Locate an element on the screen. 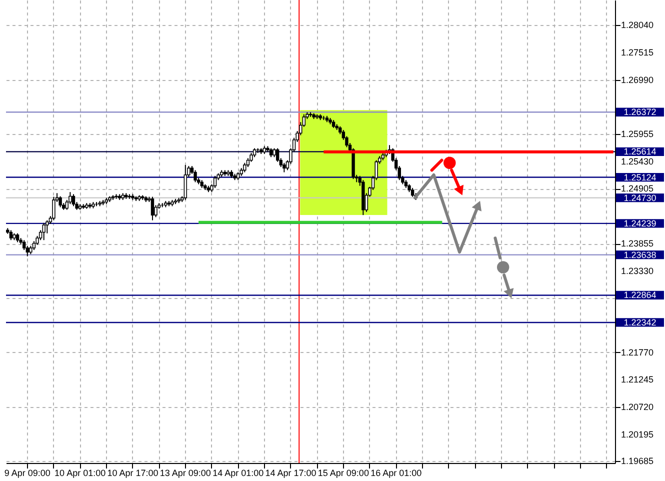  y-tick-label: 1.28040 is located at coordinates (637, 25).